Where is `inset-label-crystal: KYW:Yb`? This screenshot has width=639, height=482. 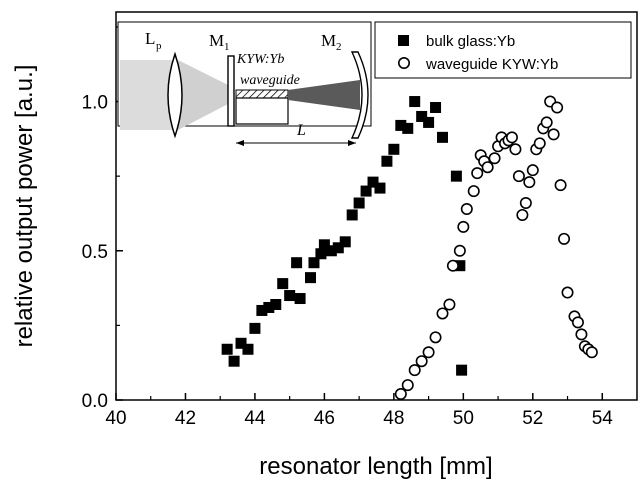 inset-label-crystal: KYW:Yb is located at coordinates (260, 59).